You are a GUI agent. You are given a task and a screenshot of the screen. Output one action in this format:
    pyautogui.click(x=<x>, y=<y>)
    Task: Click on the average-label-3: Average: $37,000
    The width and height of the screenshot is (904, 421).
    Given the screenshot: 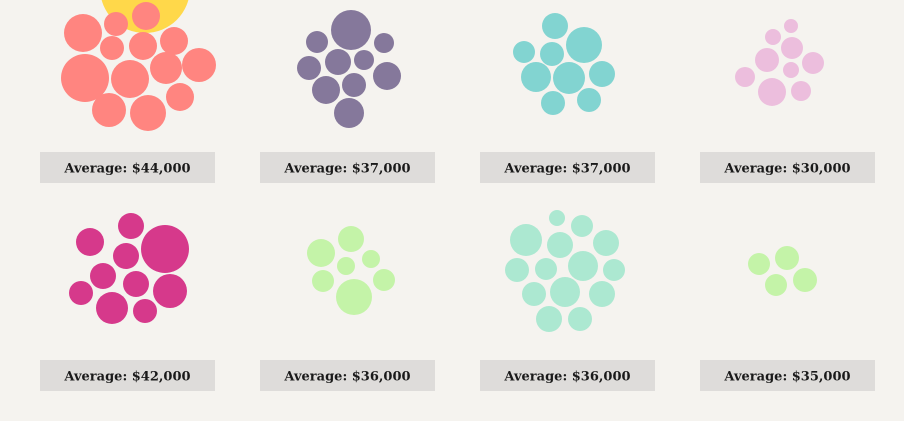 What is the action you would take?
    pyautogui.click(x=566, y=169)
    